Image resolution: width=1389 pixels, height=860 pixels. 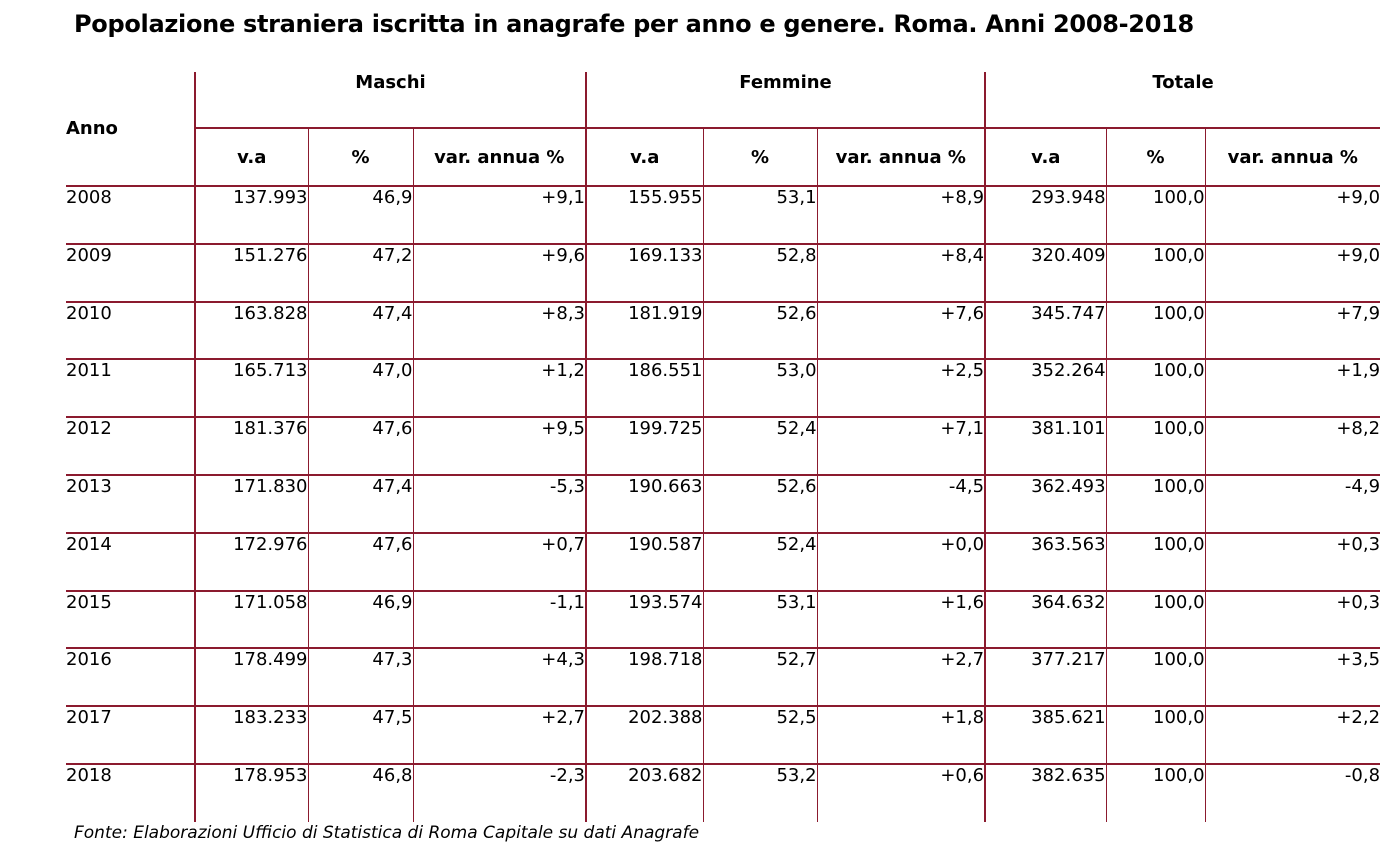 I want to click on cell-maschi-pct: 47,2, so click(x=360, y=272).